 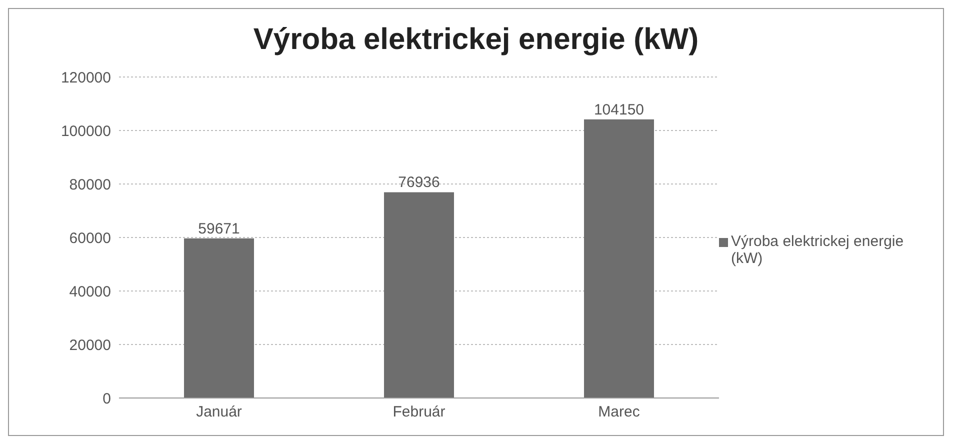 I want to click on y-tick-label: 20000, so click(x=90, y=345).